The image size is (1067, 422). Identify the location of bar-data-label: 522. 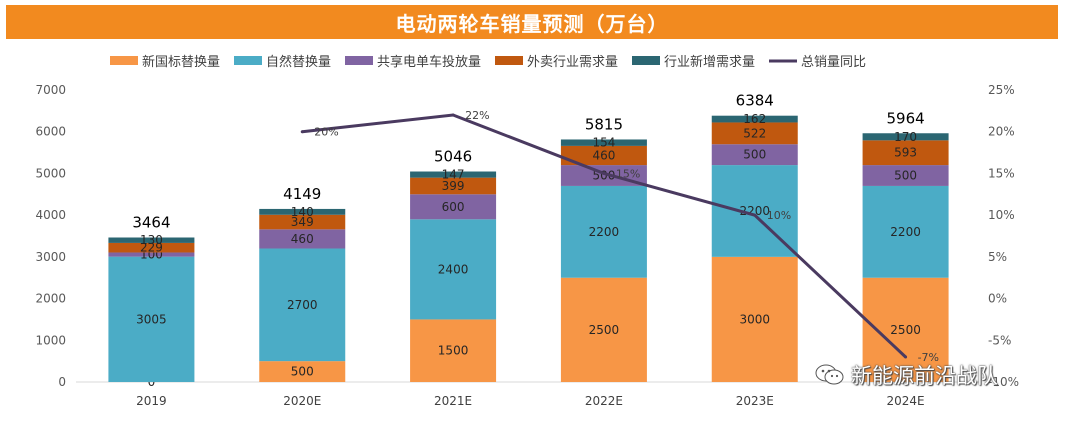
(754, 133).